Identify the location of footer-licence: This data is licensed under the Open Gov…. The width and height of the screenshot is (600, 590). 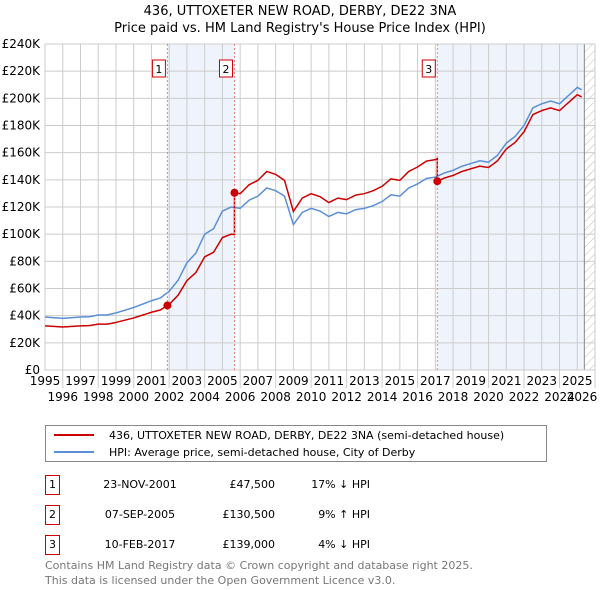
(220, 580).